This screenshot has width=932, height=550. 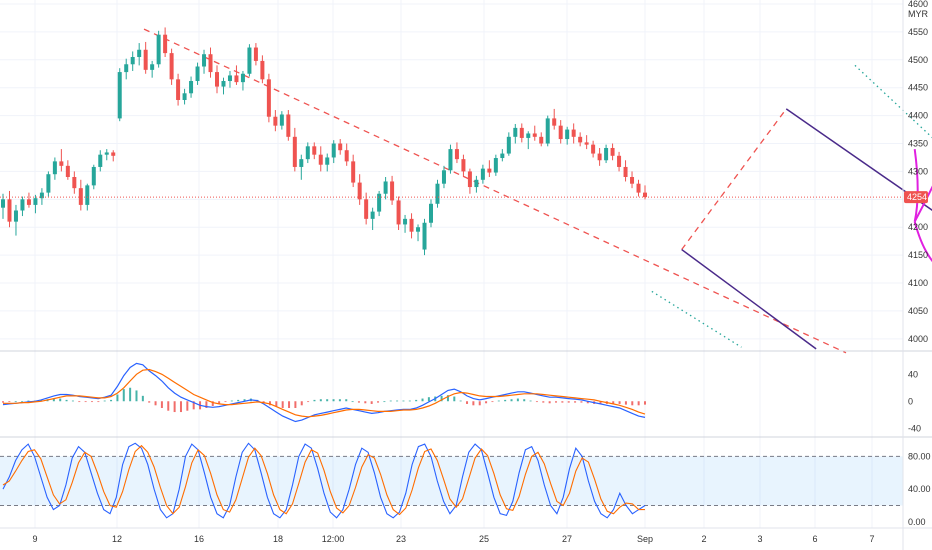 I want to click on trendline-ascending-dashed, so click(x=734, y=179).